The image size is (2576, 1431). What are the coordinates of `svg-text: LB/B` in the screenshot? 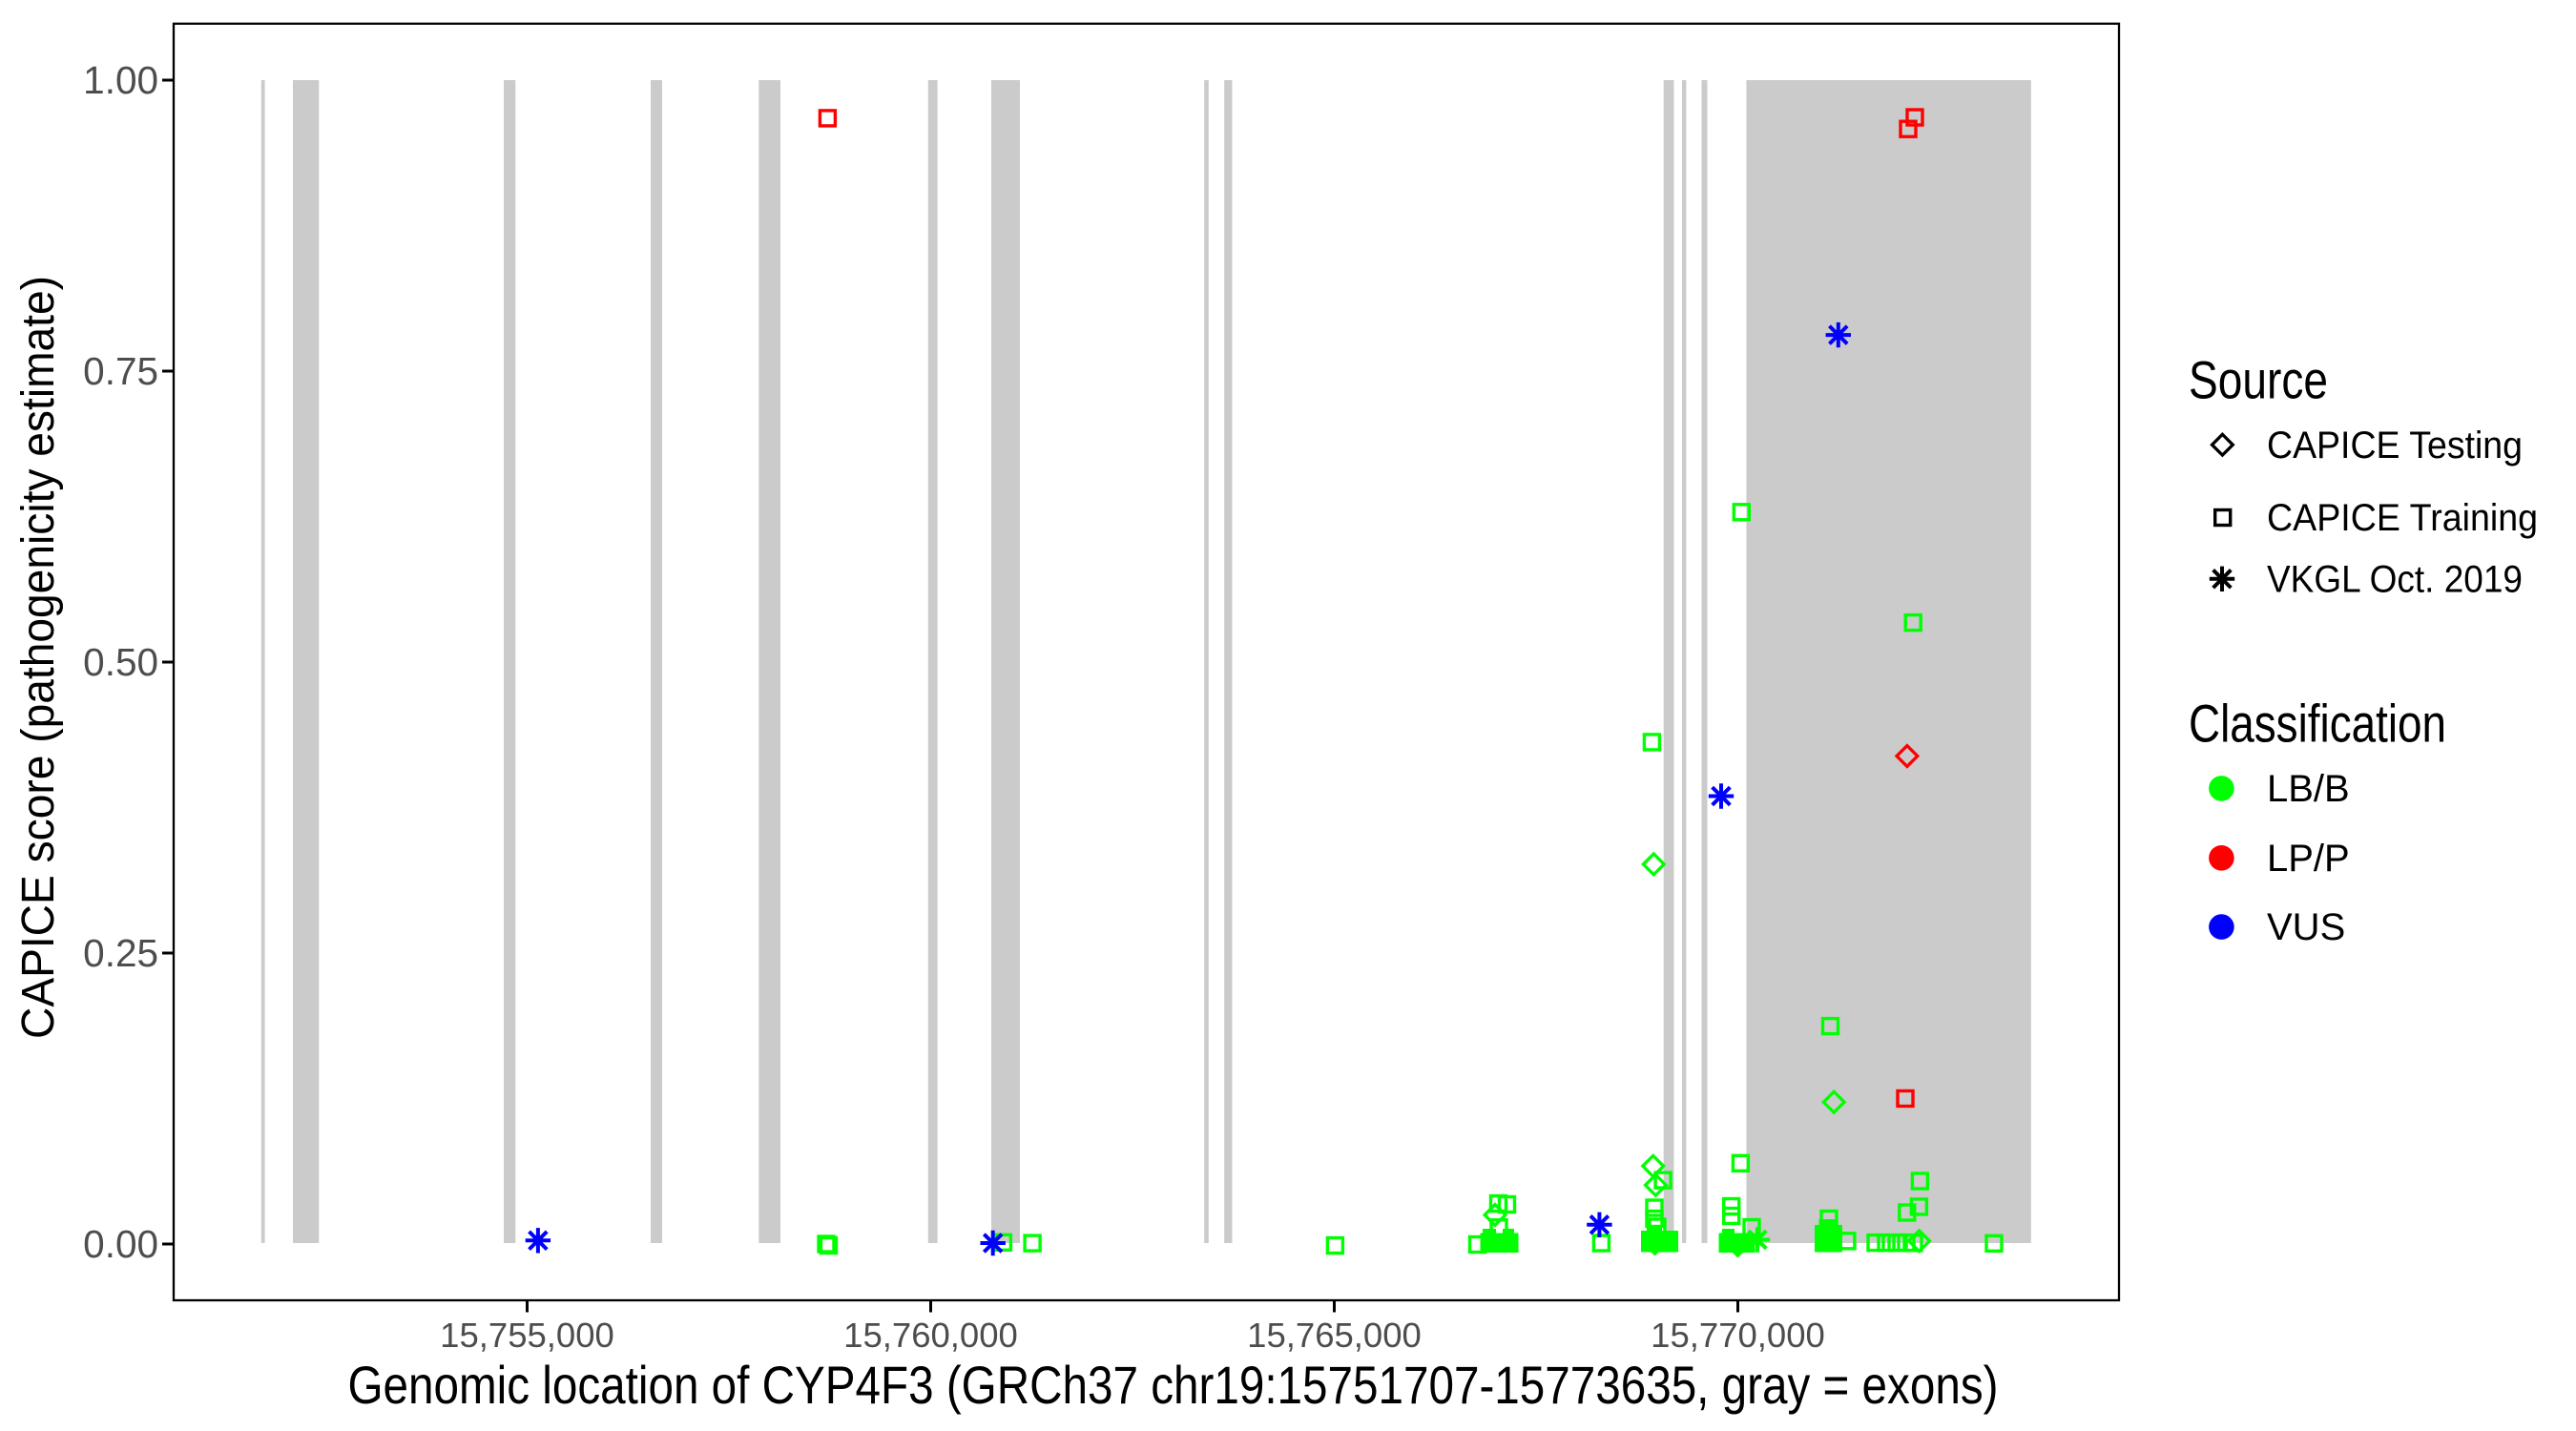 It's located at (2308, 789).